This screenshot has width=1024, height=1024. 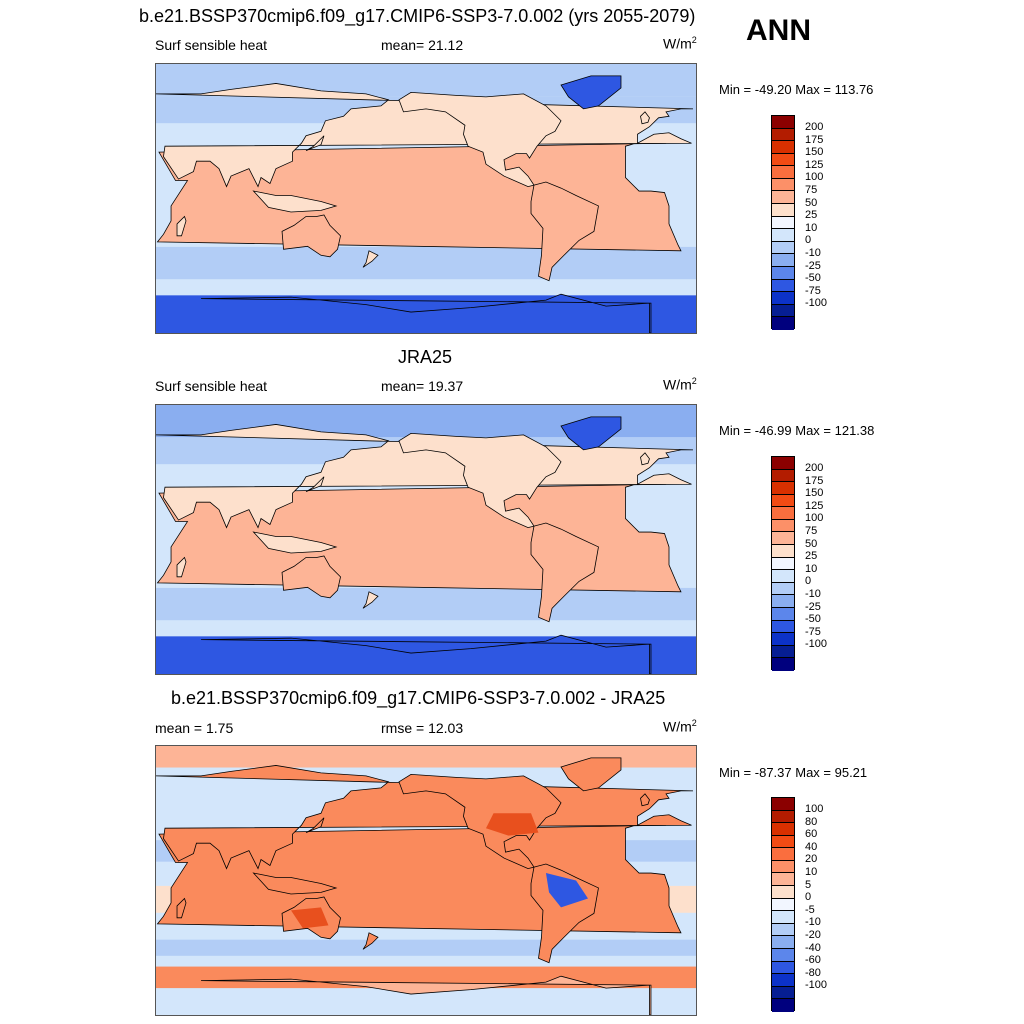 I want to click on panel-3-colorbar, so click(x=783, y=904).